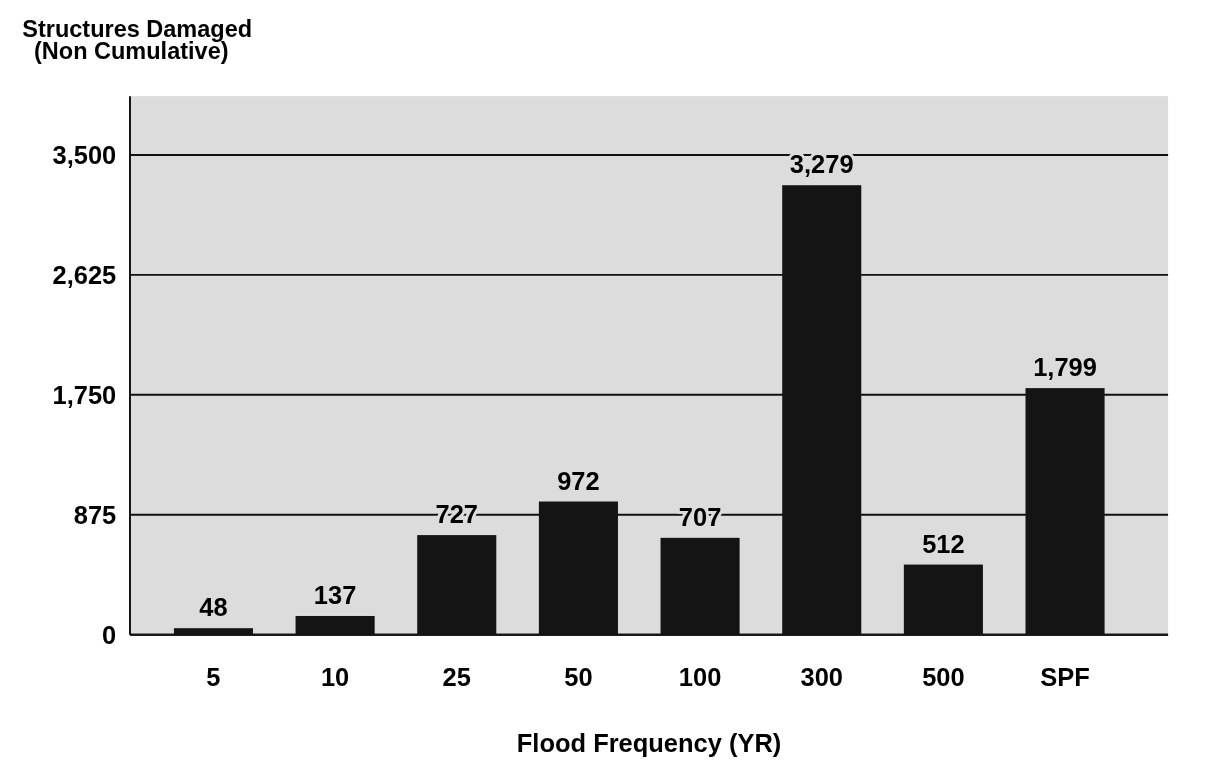 The width and height of the screenshot is (1207, 774). I want to click on y-axis-title: Structures Damaged (Non Cumulative), so click(137, 40).